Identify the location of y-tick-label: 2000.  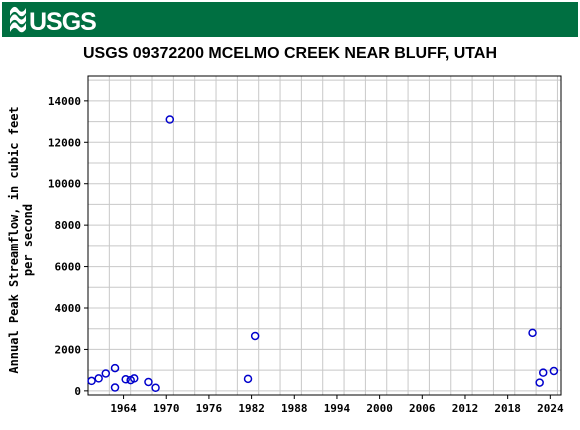
(68, 349).